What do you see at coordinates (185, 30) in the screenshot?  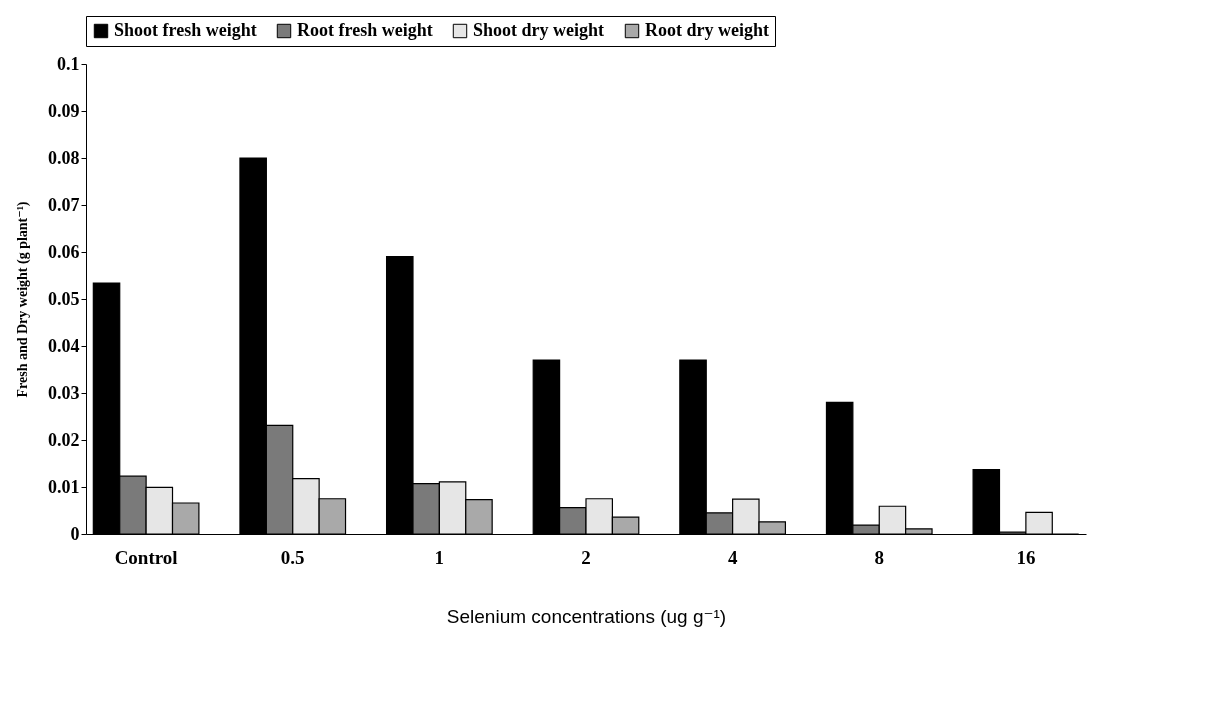 I see `legend-label: Shoot fresh weight` at bounding box center [185, 30].